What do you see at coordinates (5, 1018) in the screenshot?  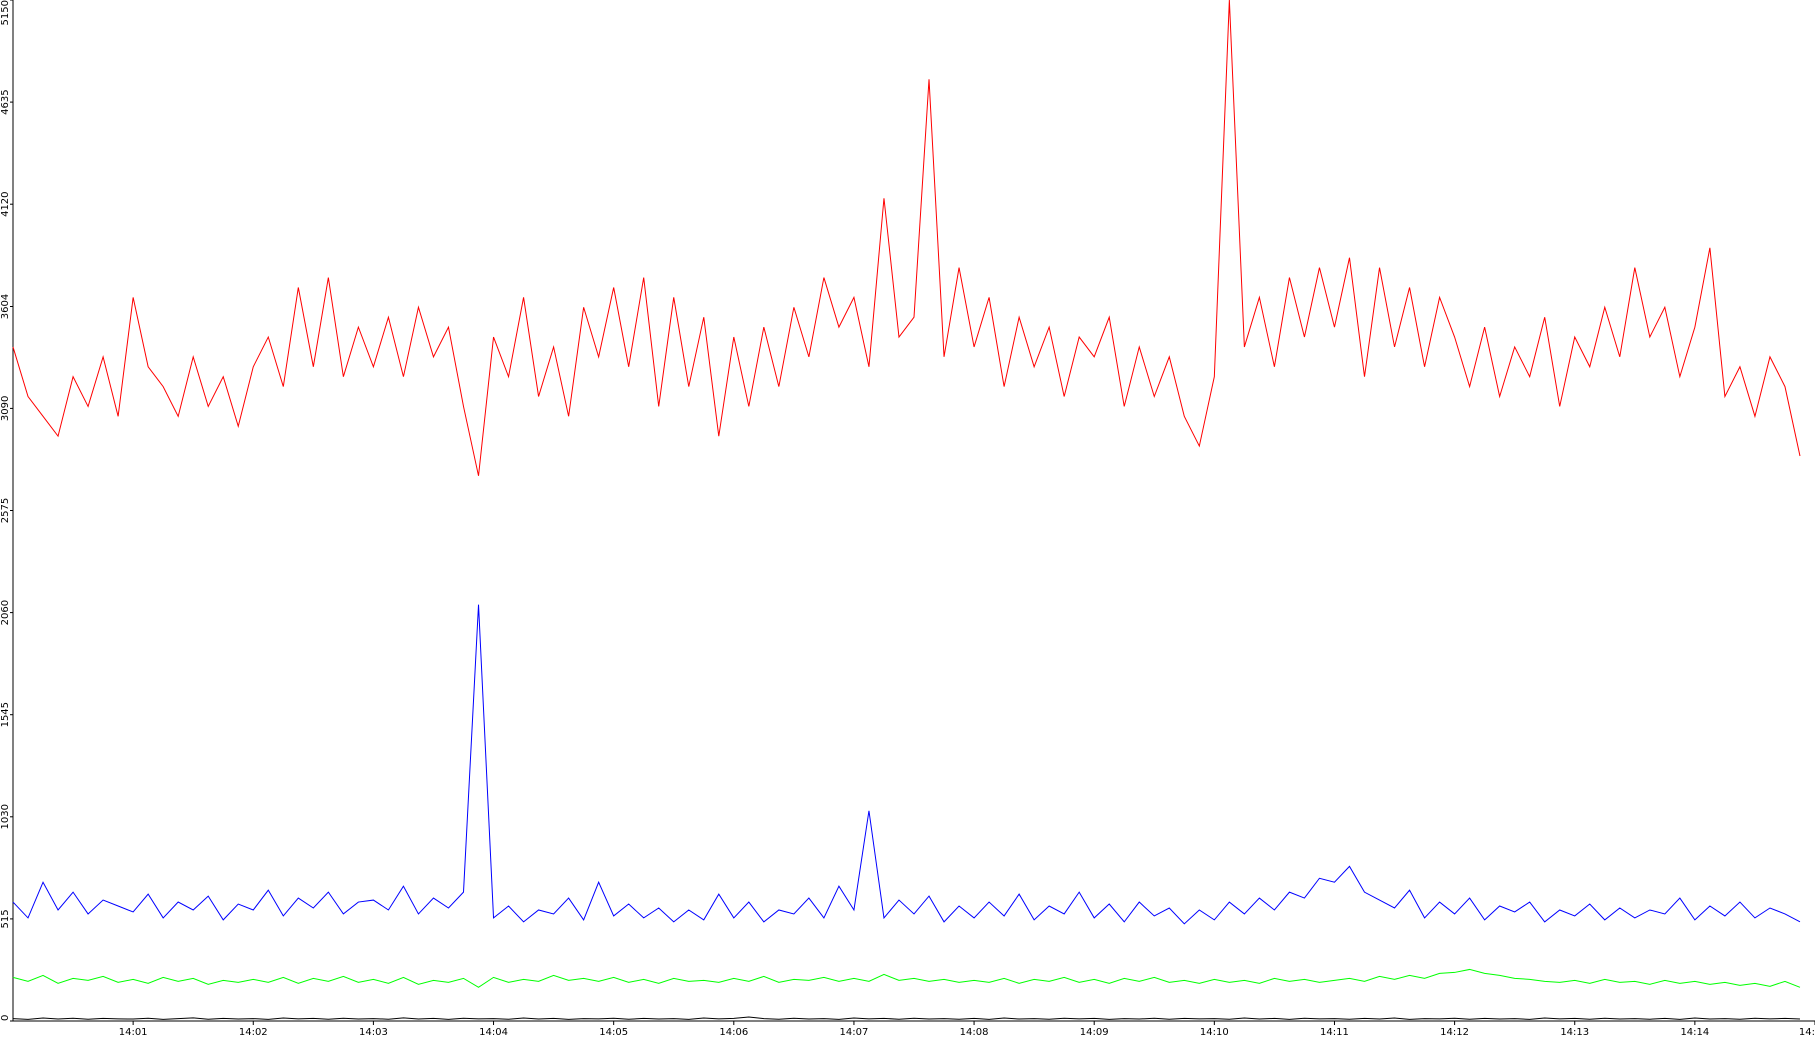 I see `y-tick-label: 0` at bounding box center [5, 1018].